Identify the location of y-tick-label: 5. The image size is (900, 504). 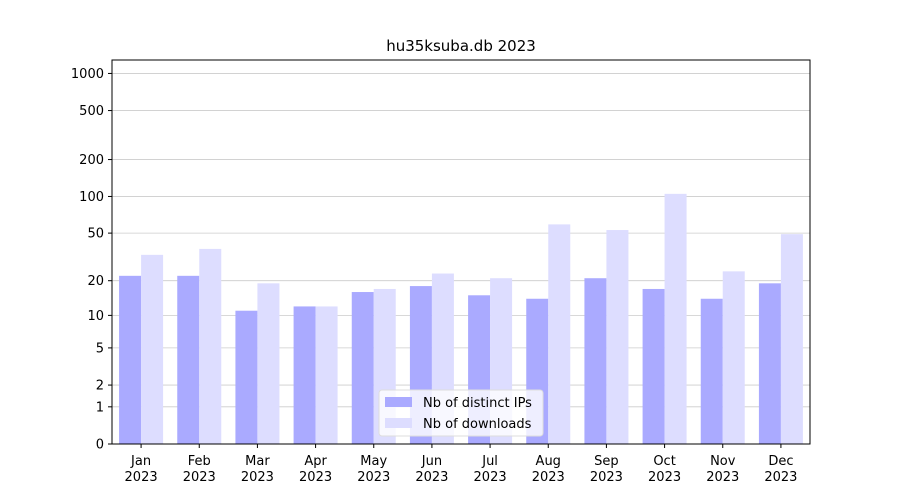
(100, 348).